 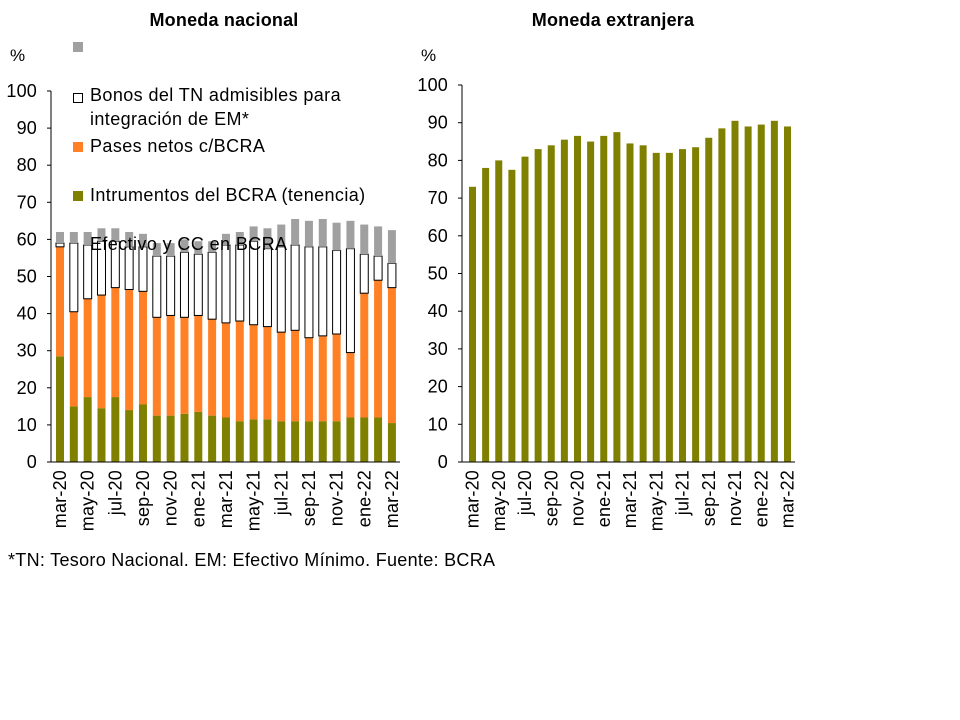 I want to click on legend-label-efectivo: Efectivo y CC en BCRA, so click(x=189, y=244).